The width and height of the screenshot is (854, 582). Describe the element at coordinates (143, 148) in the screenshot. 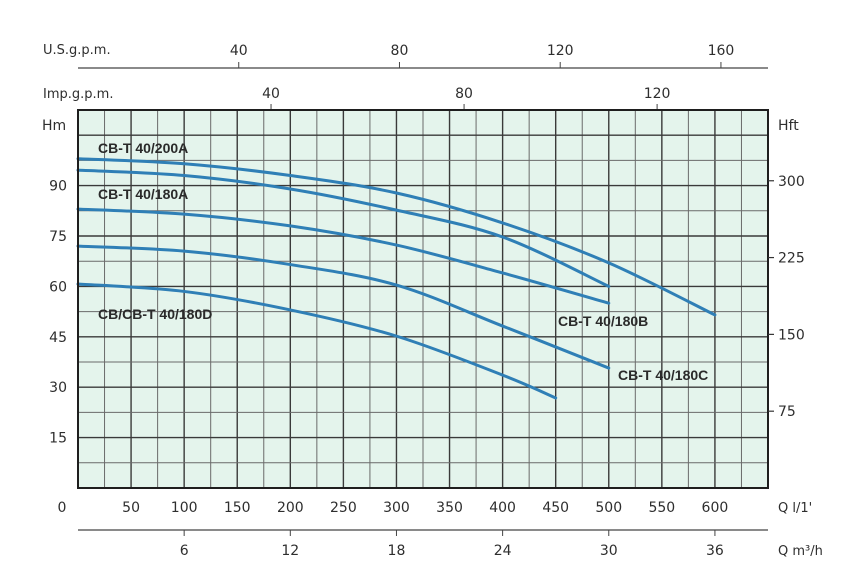

I see `series-label-cb-t-40-200a: CB-T 40/200A` at that location.